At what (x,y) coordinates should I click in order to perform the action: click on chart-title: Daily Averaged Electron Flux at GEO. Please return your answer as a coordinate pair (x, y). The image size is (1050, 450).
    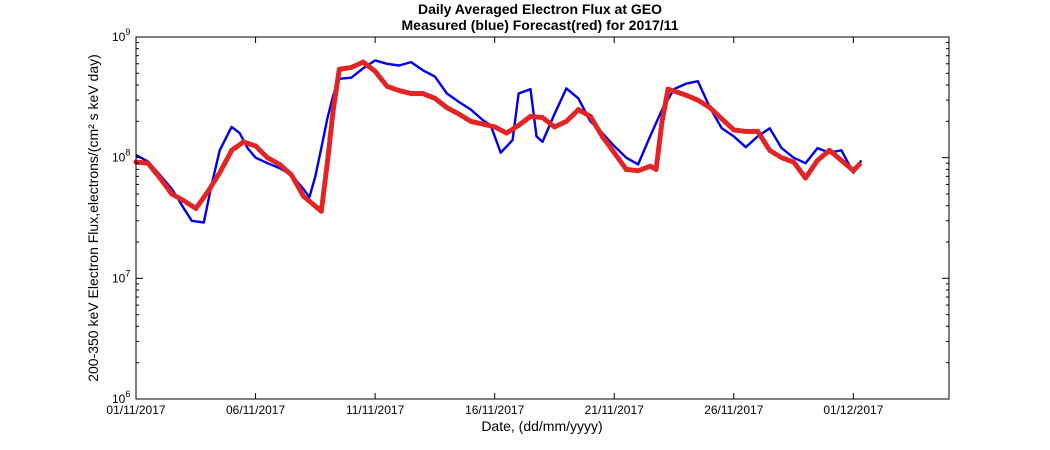
    Looking at the image, I should click on (540, 9).